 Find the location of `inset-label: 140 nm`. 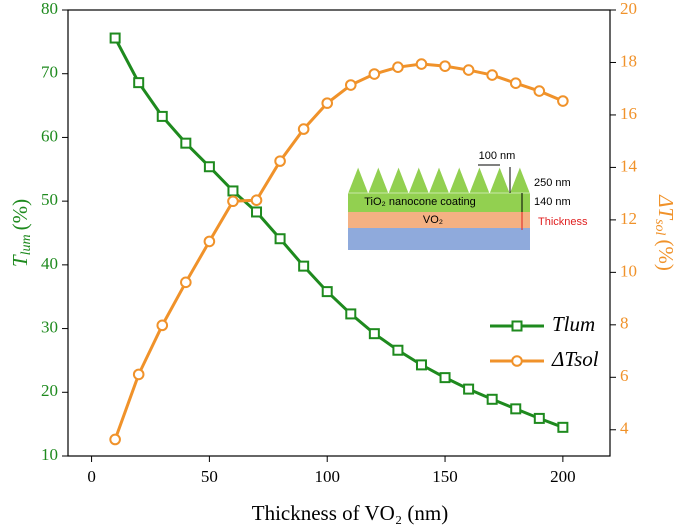

inset-label: 140 nm is located at coordinates (552, 202).